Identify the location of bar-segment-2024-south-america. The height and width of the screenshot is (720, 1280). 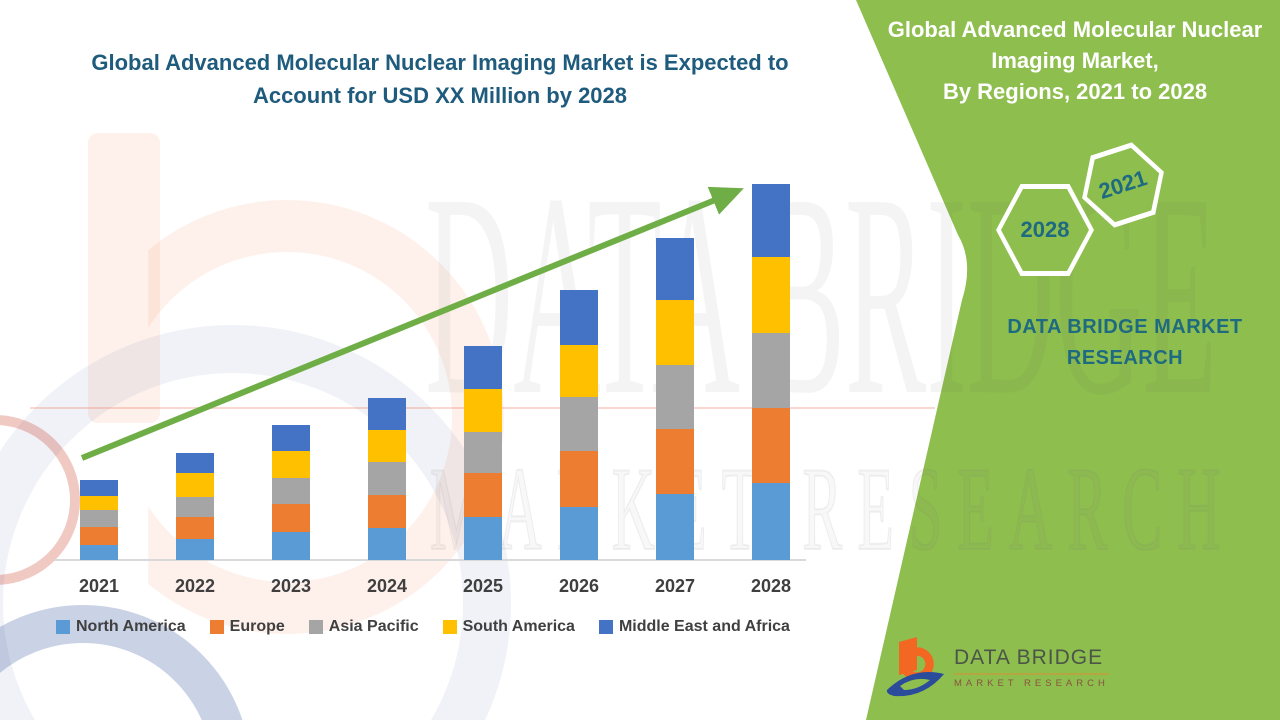
(387, 446).